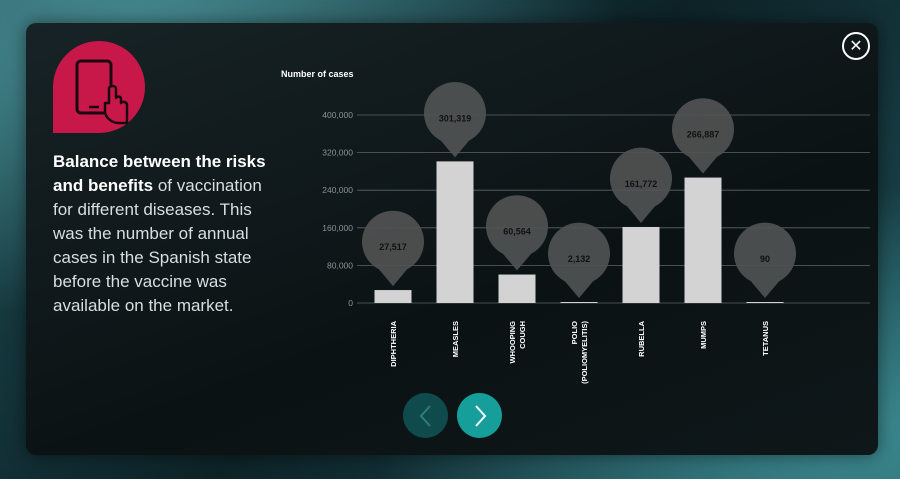 The image size is (900, 479). Describe the element at coordinates (641, 338) in the screenshot. I see `x-tick-label: RUBELLA` at that location.